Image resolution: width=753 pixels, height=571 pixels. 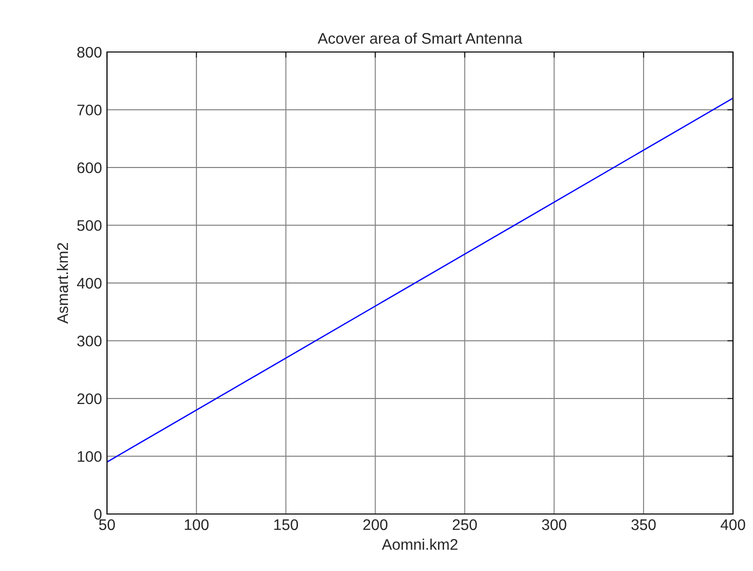 What do you see at coordinates (89, 168) in the screenshot?
I see `y-tick-label: 600` at bounding box center [89, 168].